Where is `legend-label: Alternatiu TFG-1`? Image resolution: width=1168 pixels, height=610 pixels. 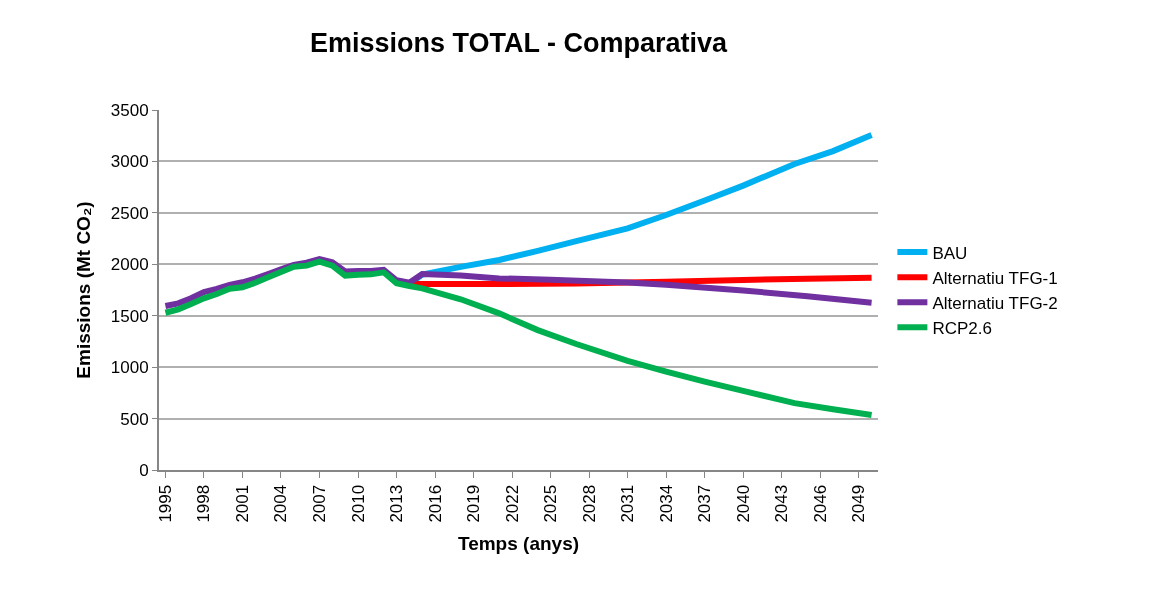 legend-label: Alternatiu TFG-1 is located at coordinates (995, 278).